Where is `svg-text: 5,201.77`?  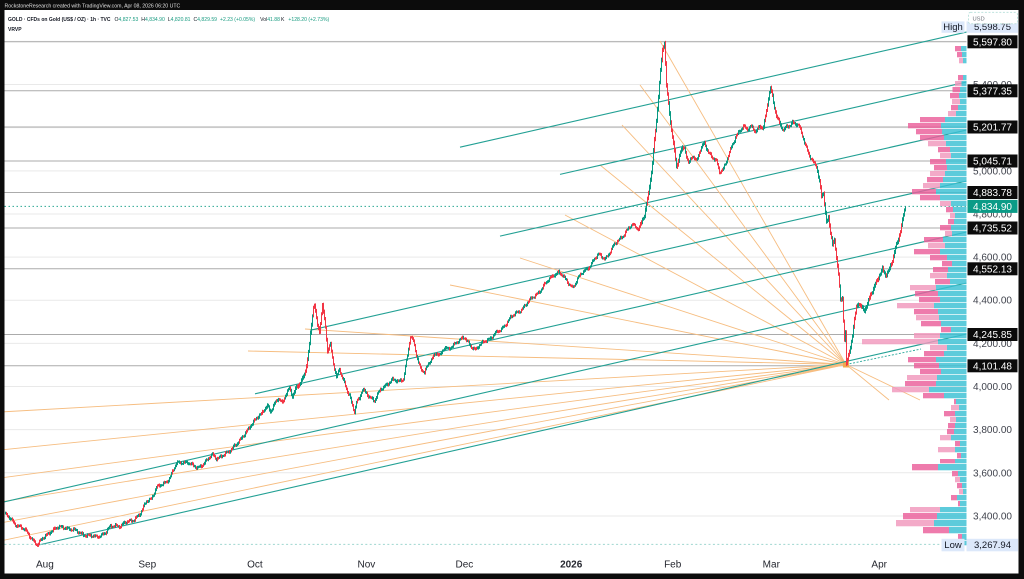 svg-text: 5,201.77 is located at coordinates (992, 128).